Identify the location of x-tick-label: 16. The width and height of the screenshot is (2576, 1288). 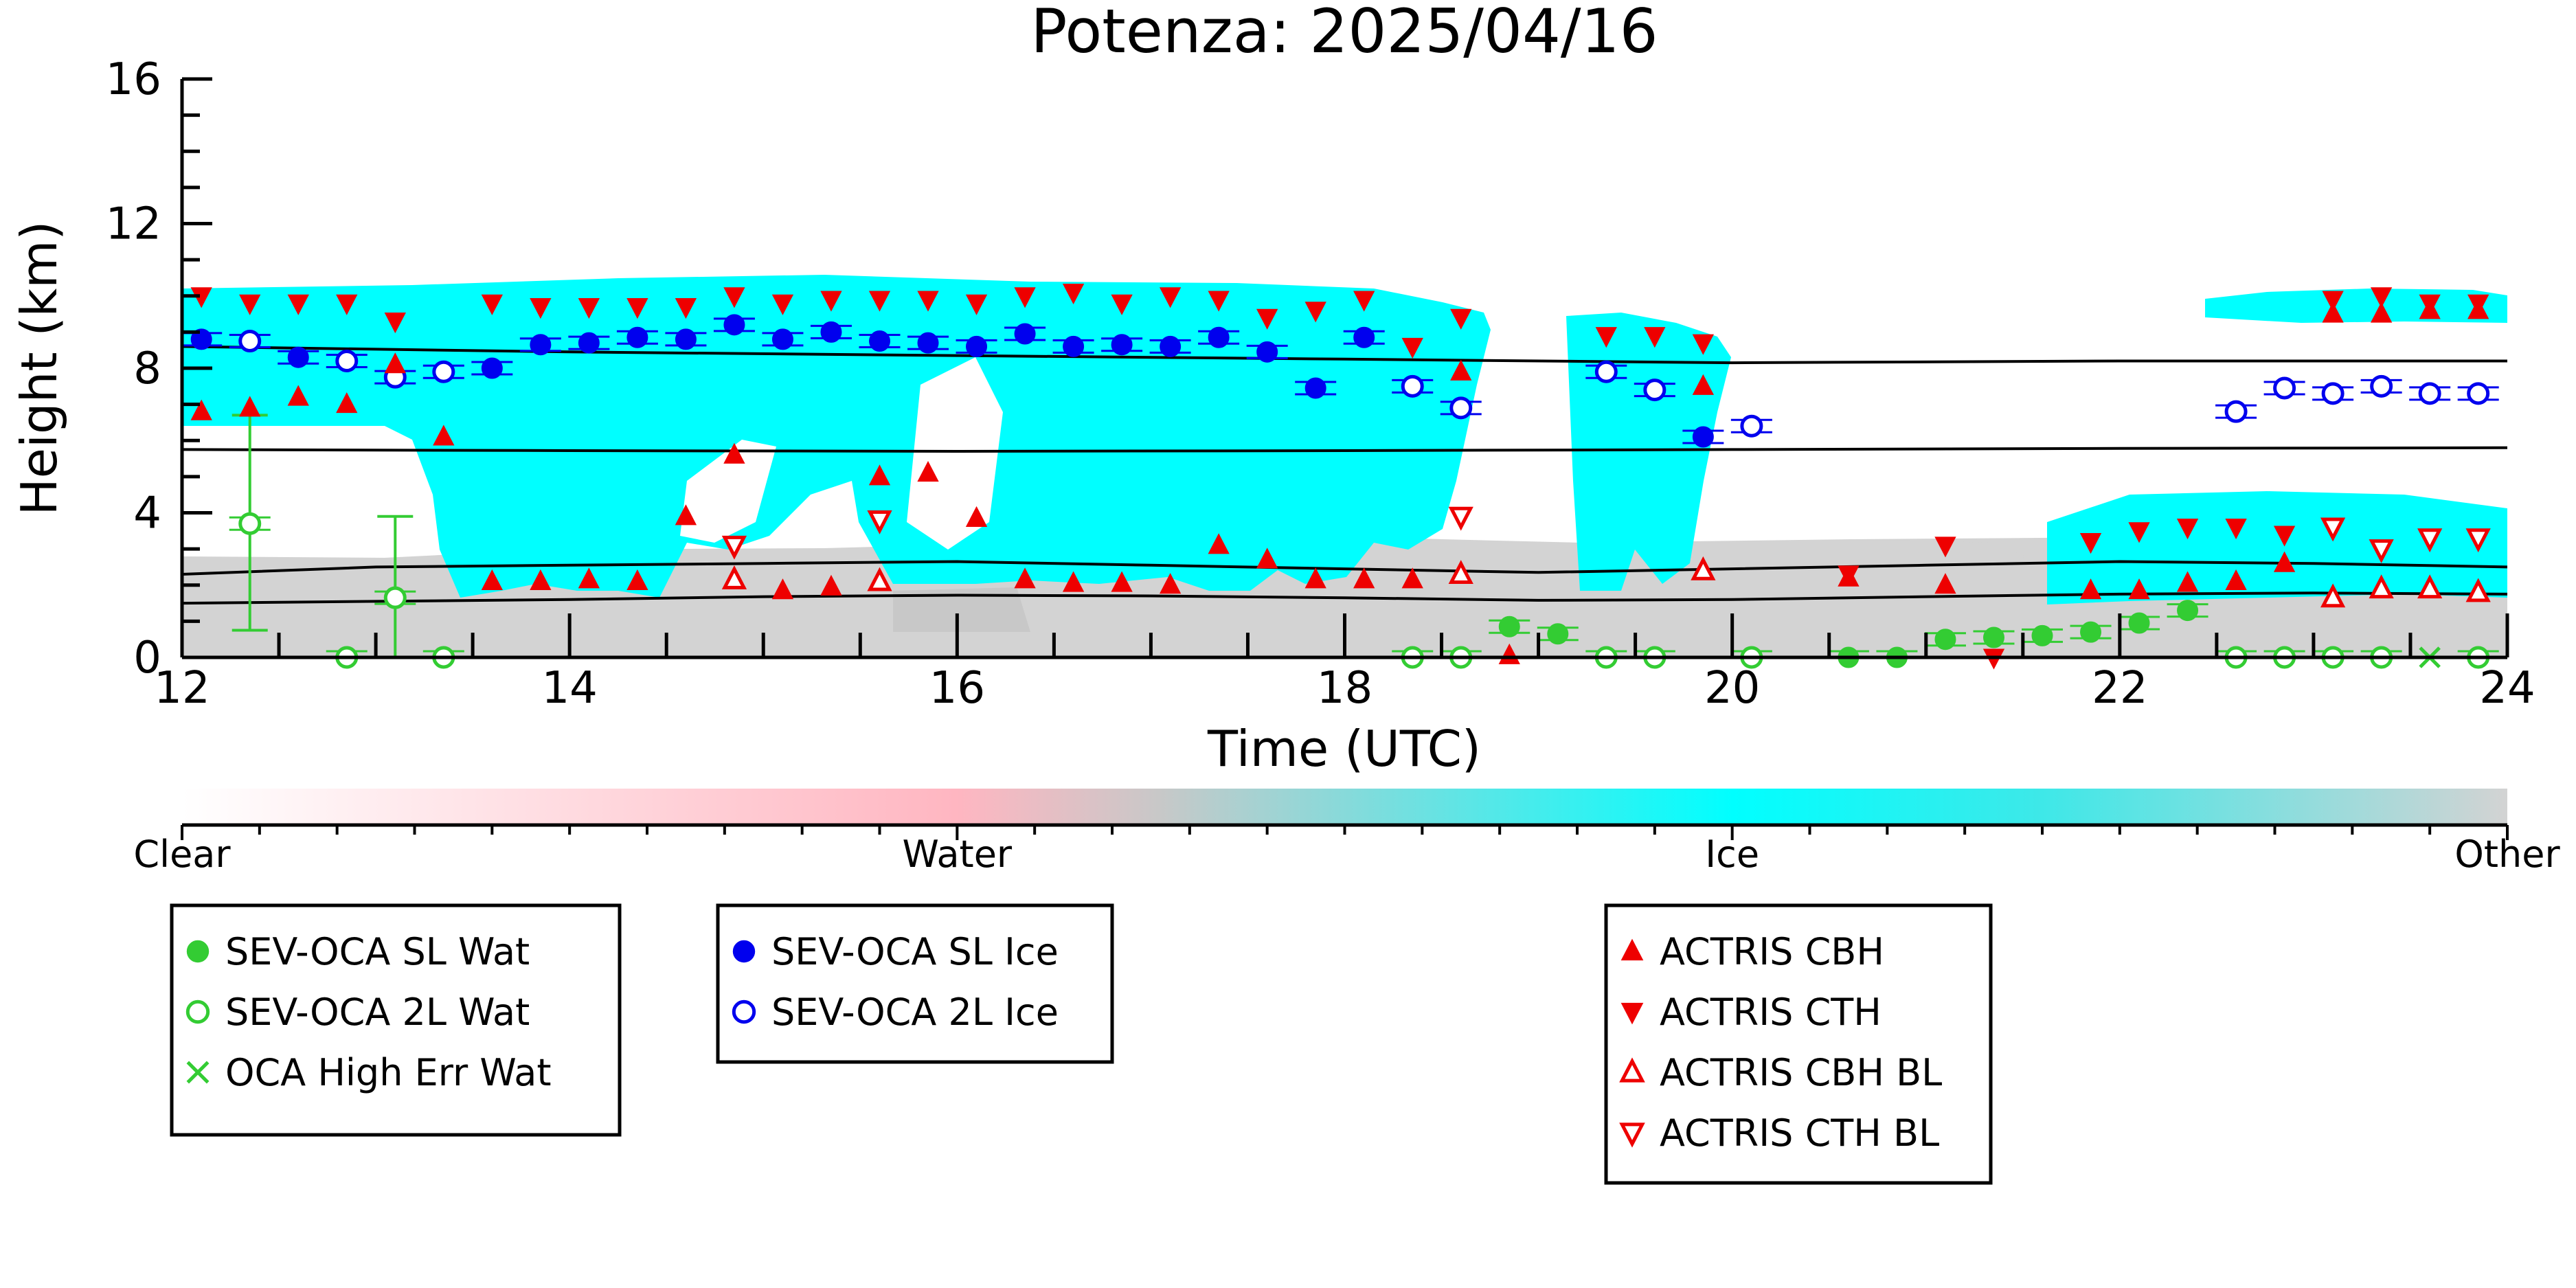
(957, 688).